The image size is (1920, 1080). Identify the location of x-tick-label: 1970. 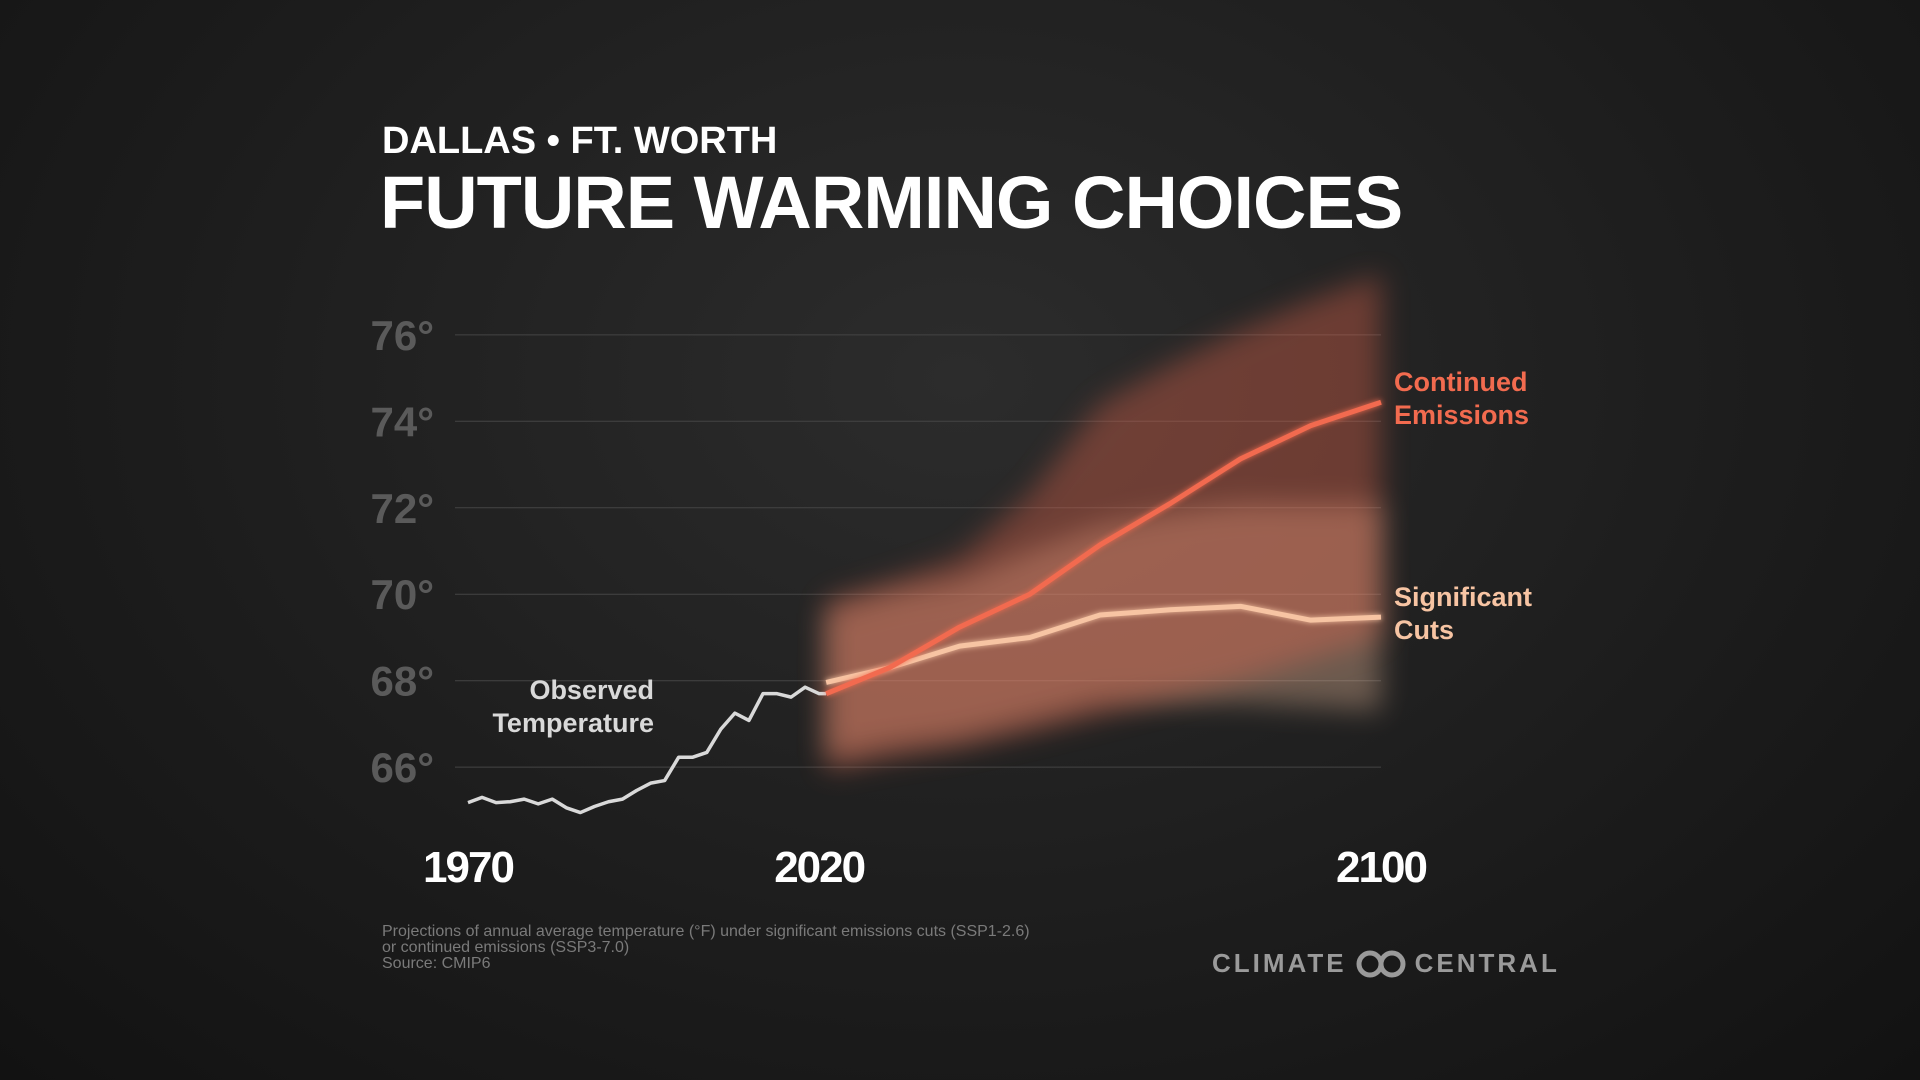
(468, 867).